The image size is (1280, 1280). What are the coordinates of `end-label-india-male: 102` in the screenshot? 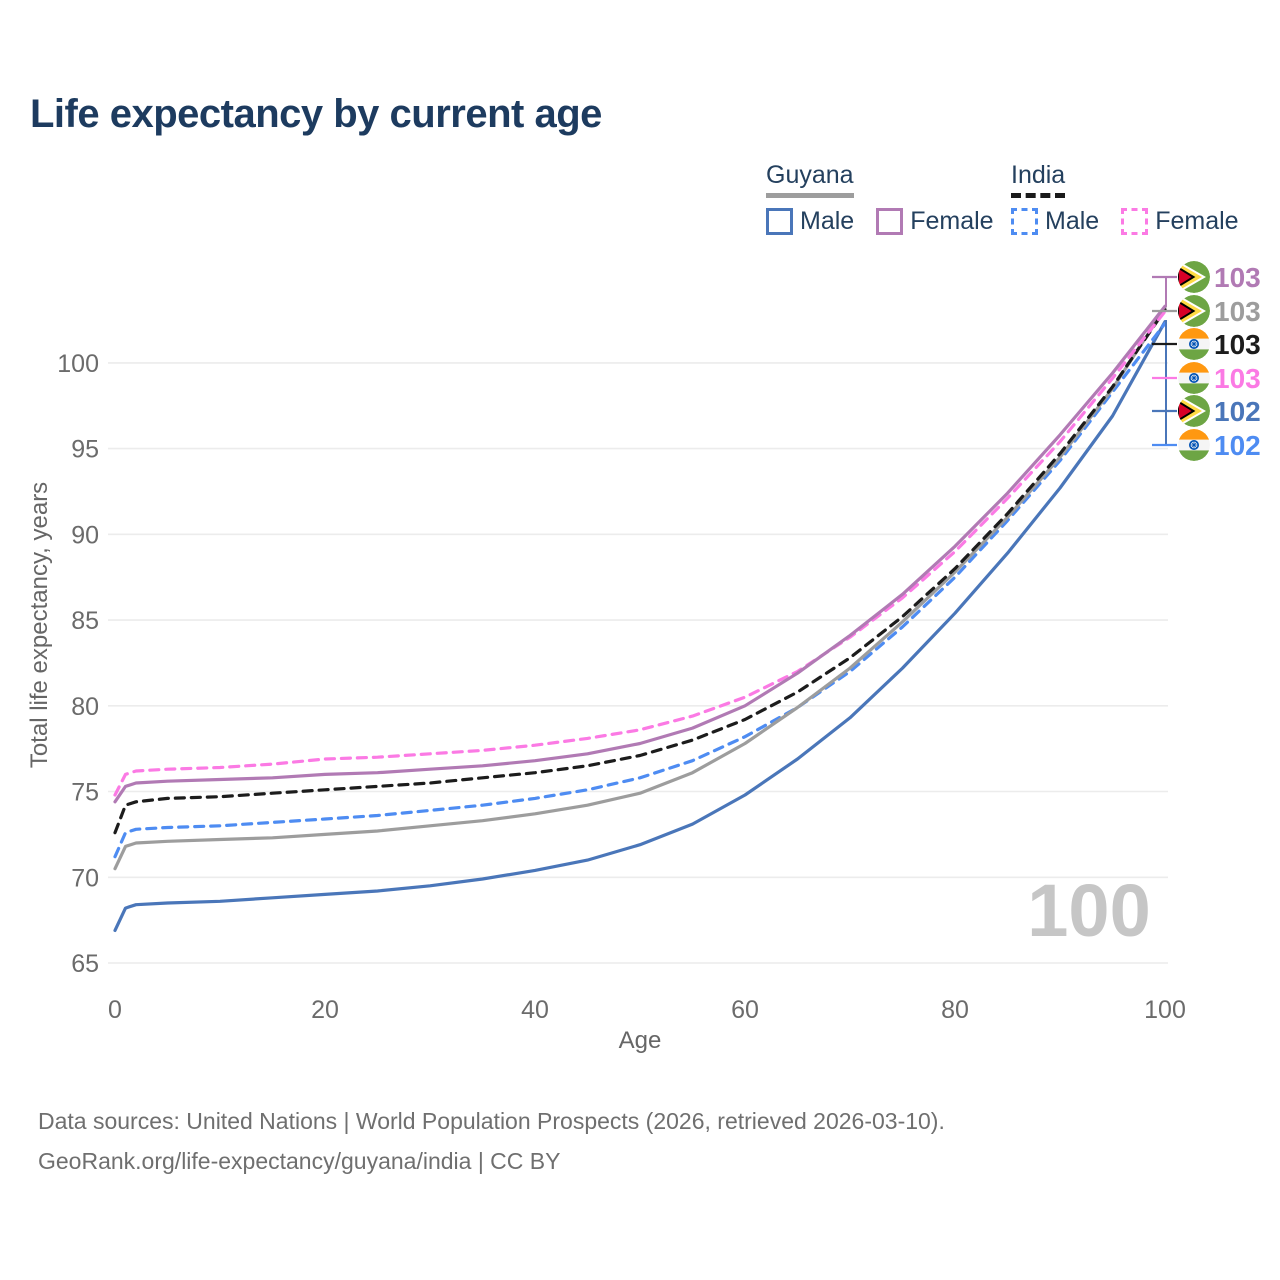 It's located at (1219, 445).